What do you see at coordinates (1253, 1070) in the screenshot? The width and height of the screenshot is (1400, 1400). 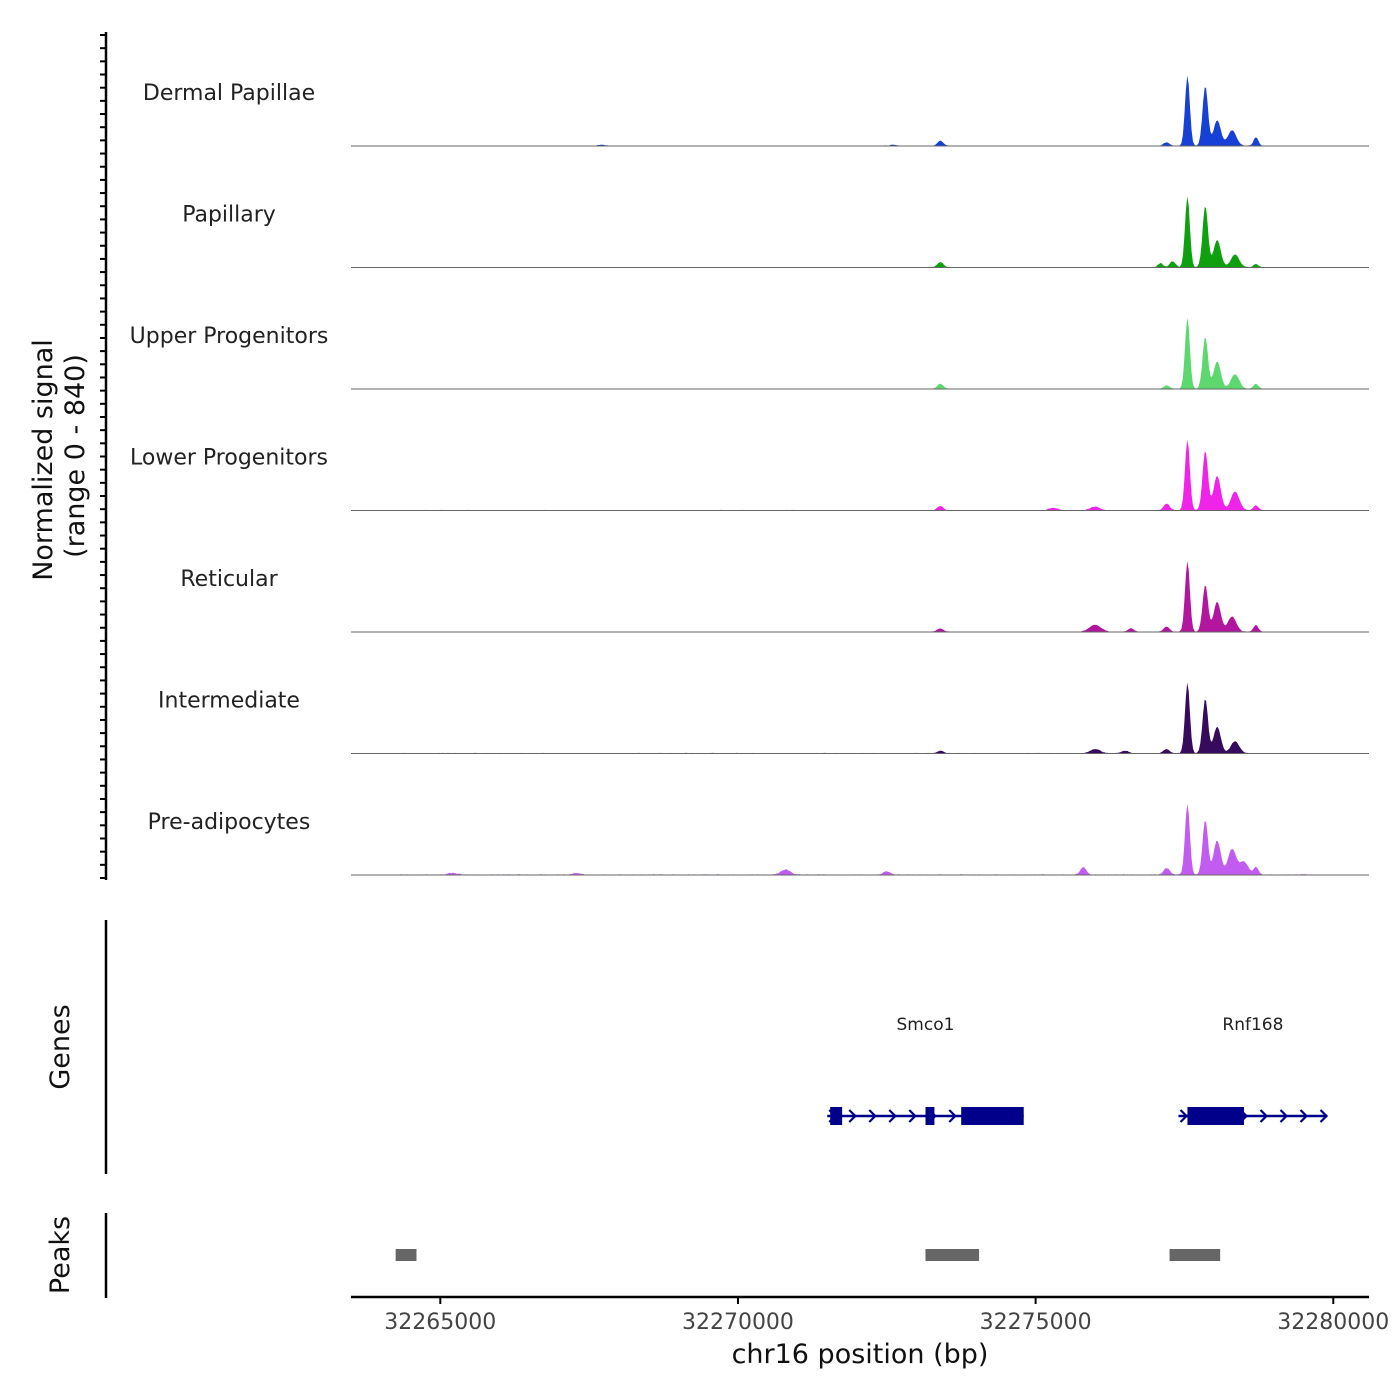 I see `gene: Rnf168` at bounding box center [1253, 1070].